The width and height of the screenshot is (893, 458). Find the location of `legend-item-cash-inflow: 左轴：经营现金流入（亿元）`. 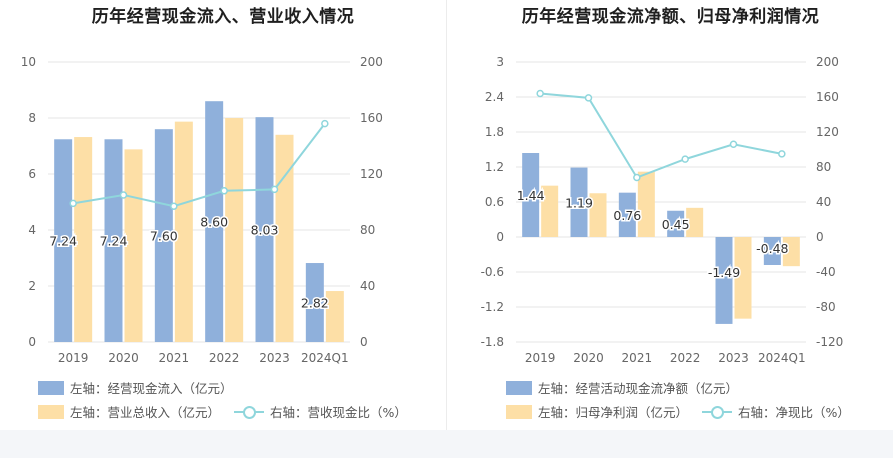

legend-item-cash-inflow: 左轴：经营现金流入（亿元） is located at coordinates (135, 387).